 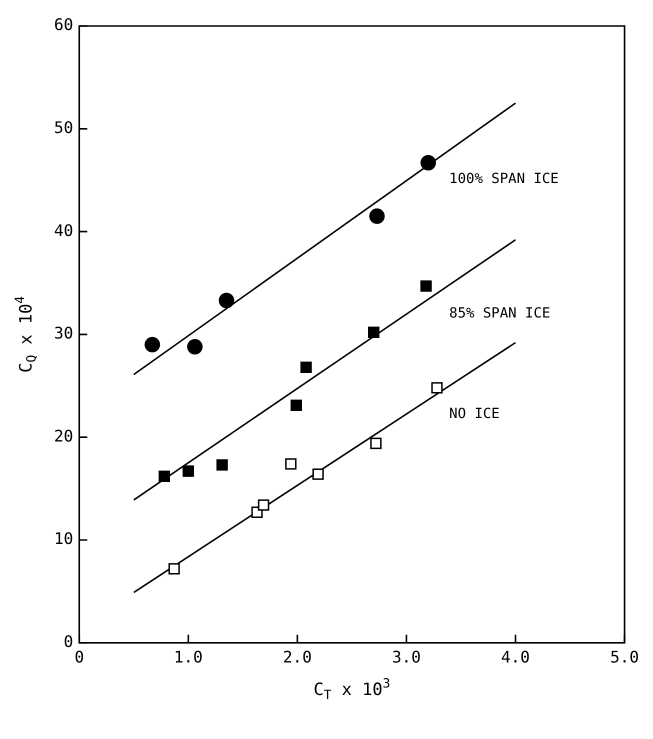 What do you see at coordinates (504, 179) in the screenshot?
I see `series-label: 100% SPAN ICE` at bounding box center [504, 179].